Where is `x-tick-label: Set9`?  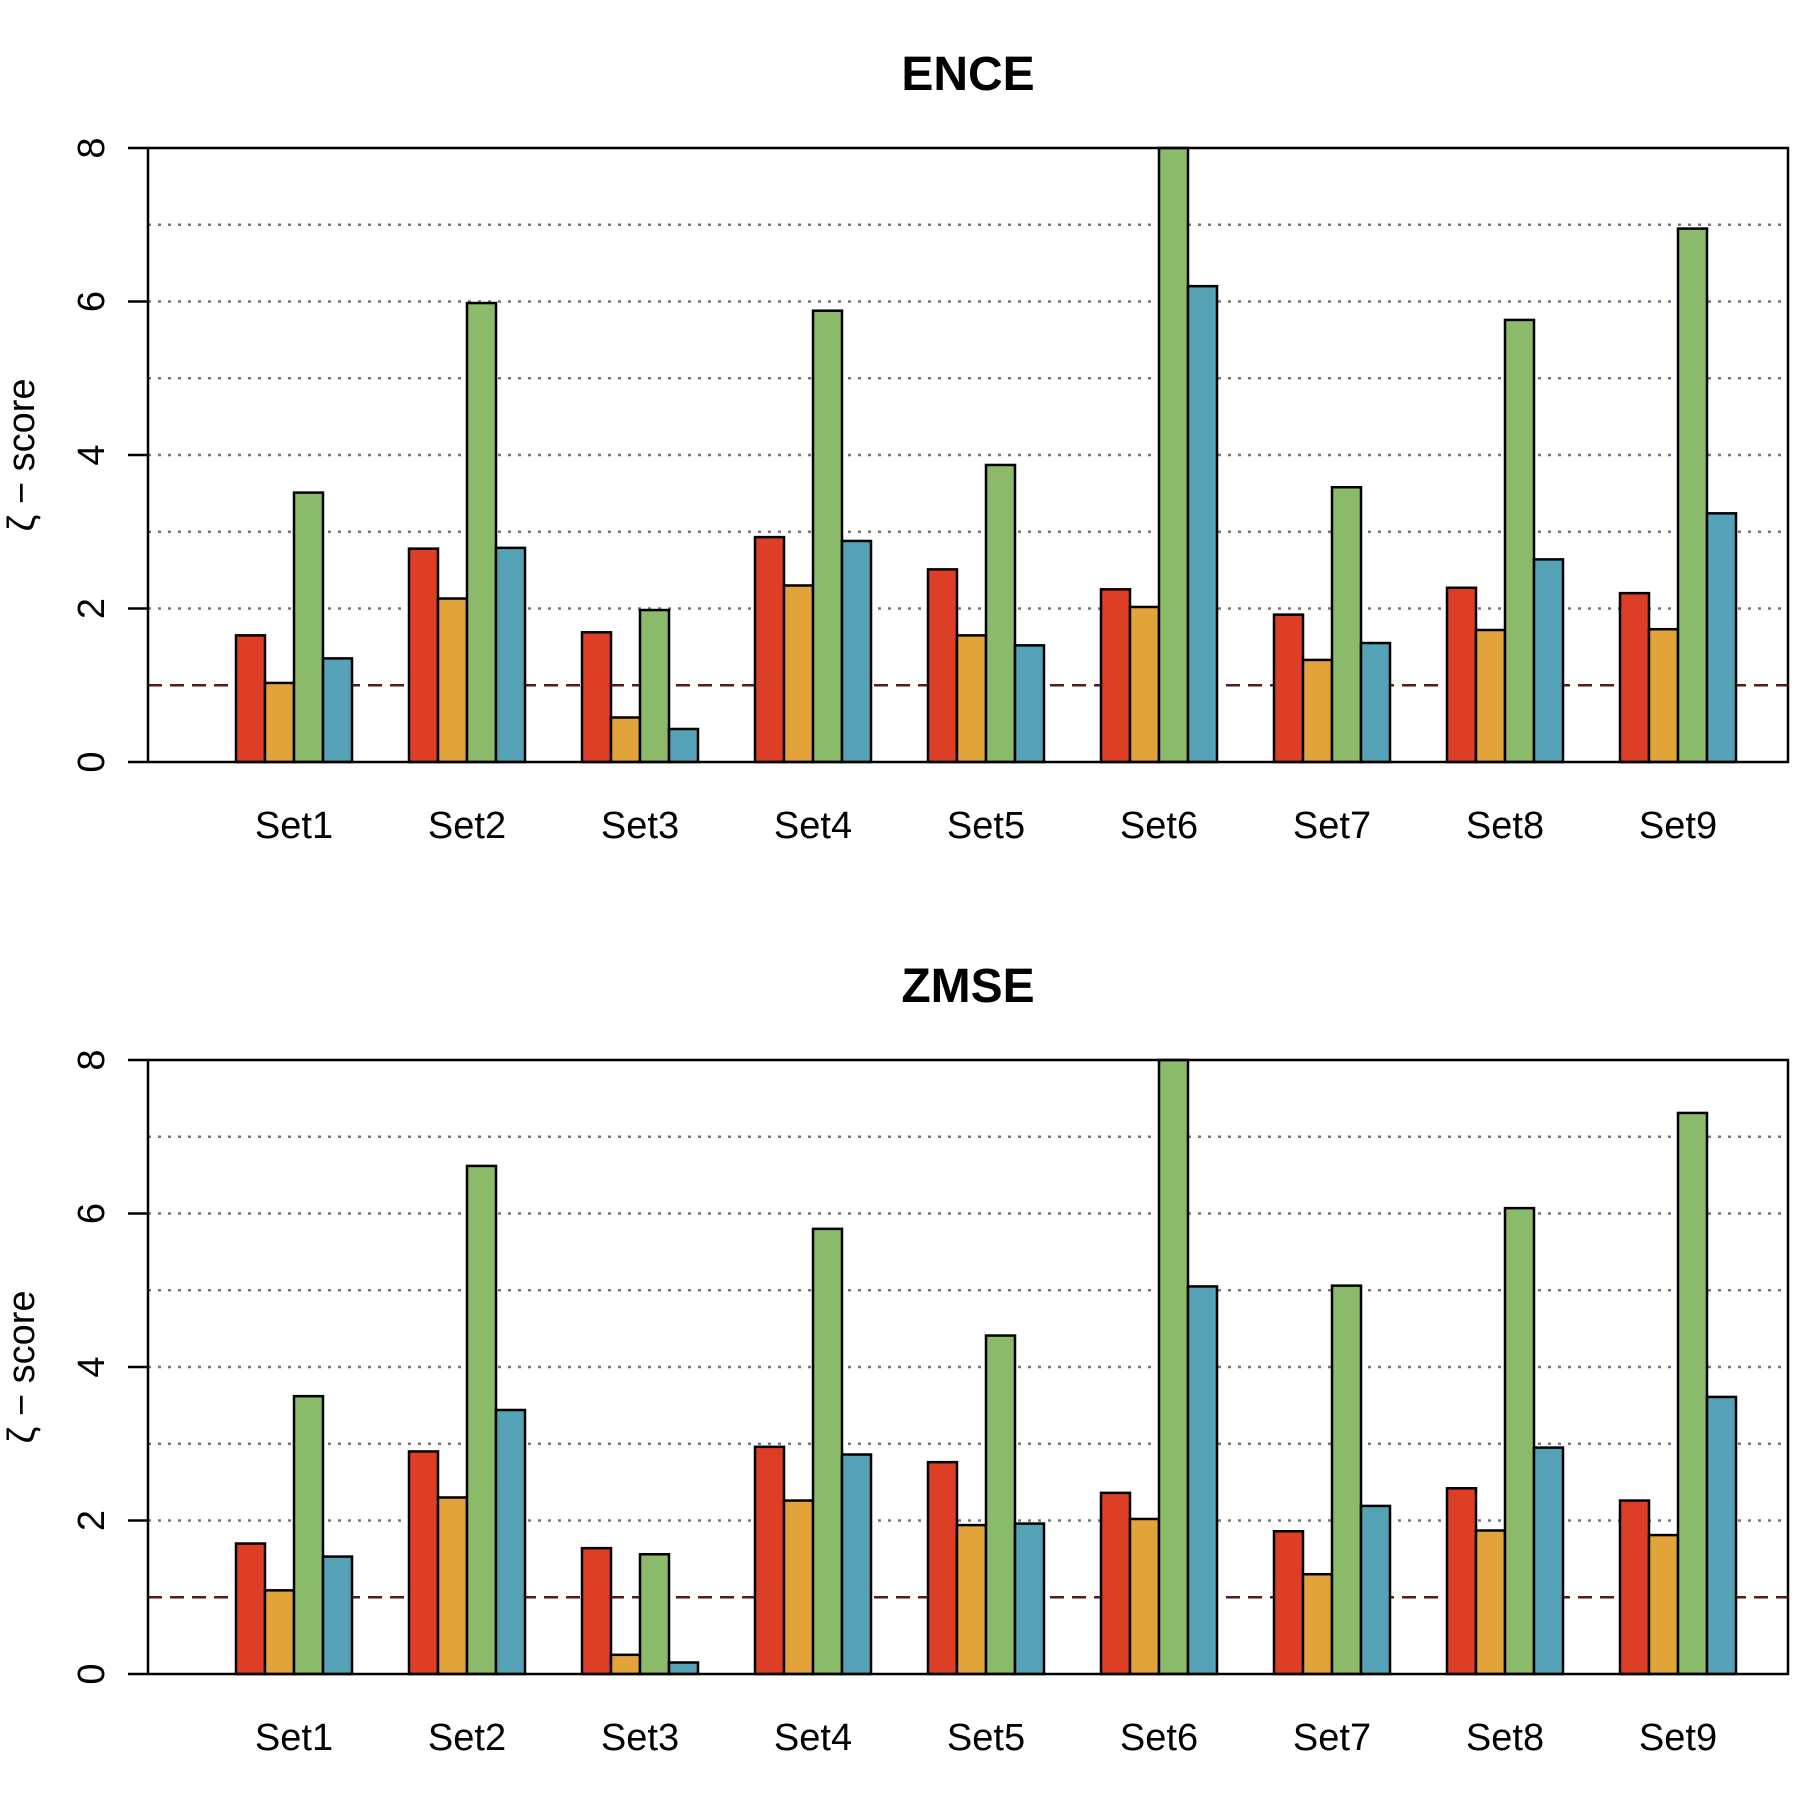
x-tick-label: Set9 is located at coordinates (1678, 826).